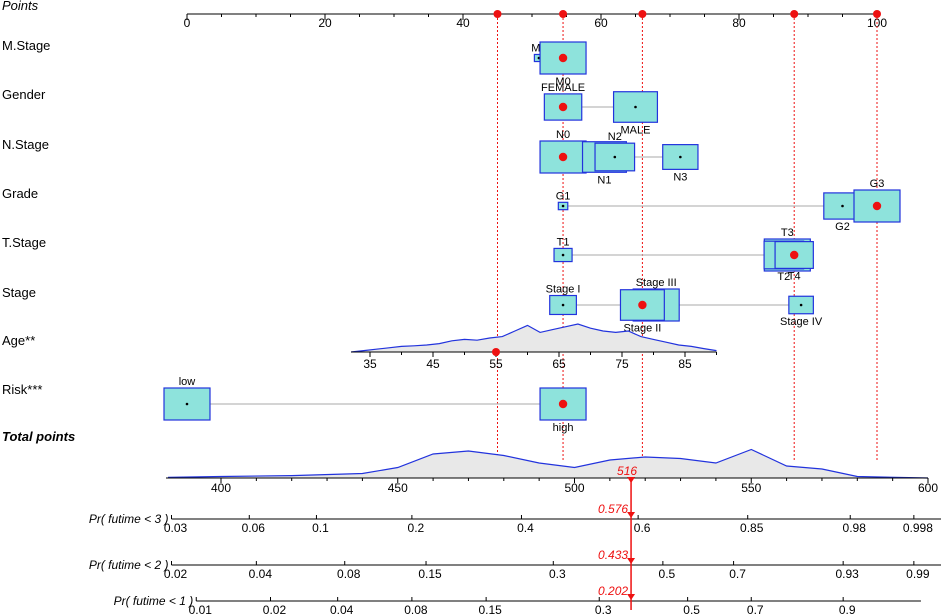 The image size is (941, 614). I want to click on probability-axis-tick-label: 0.93, so click(847, 574).